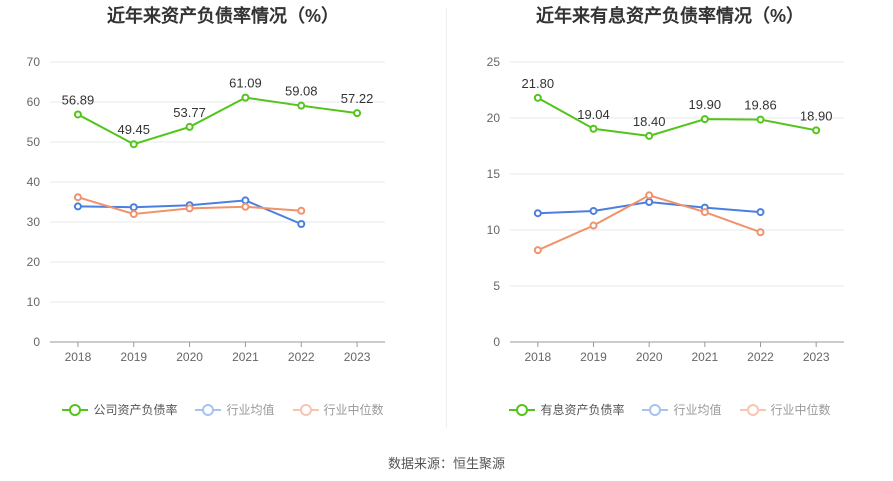 This screenshot has width=893, height=481. What do you see at coordinates (816, 115) in the screenshot?
I see `data-label: 18.90` at bounding box center [816, 115].